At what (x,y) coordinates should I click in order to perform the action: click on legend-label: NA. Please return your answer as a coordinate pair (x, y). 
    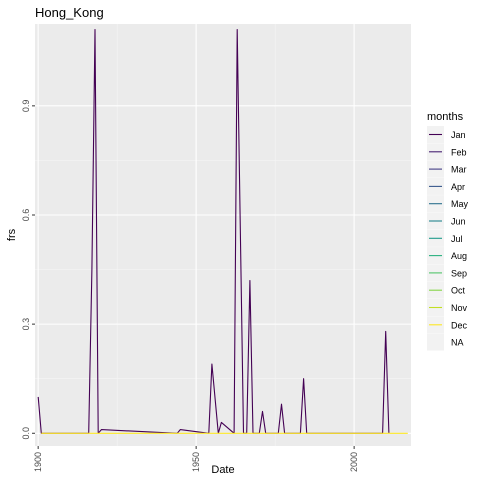
    Looking at the image, I should click on (457, 343).